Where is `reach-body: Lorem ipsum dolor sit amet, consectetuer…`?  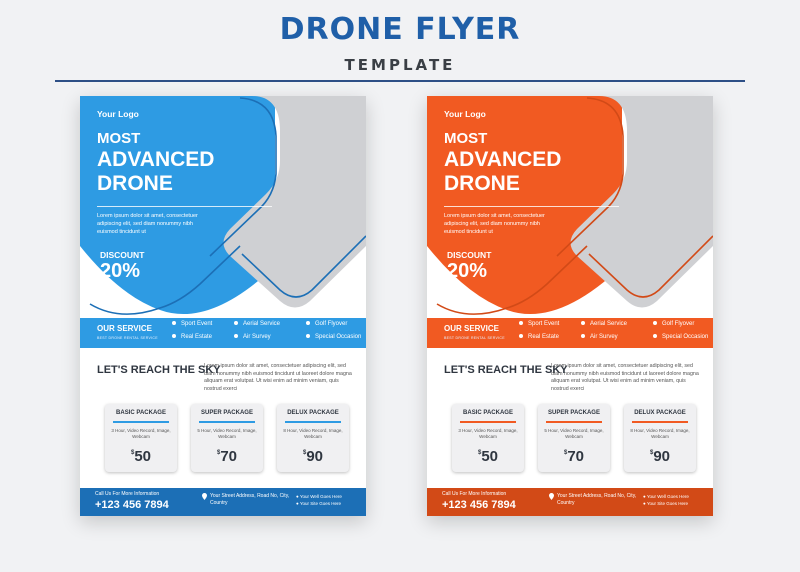
reach-body: Lorem ipsum dolor sit amet, consectetuer… is located at coordinates (278, 377).